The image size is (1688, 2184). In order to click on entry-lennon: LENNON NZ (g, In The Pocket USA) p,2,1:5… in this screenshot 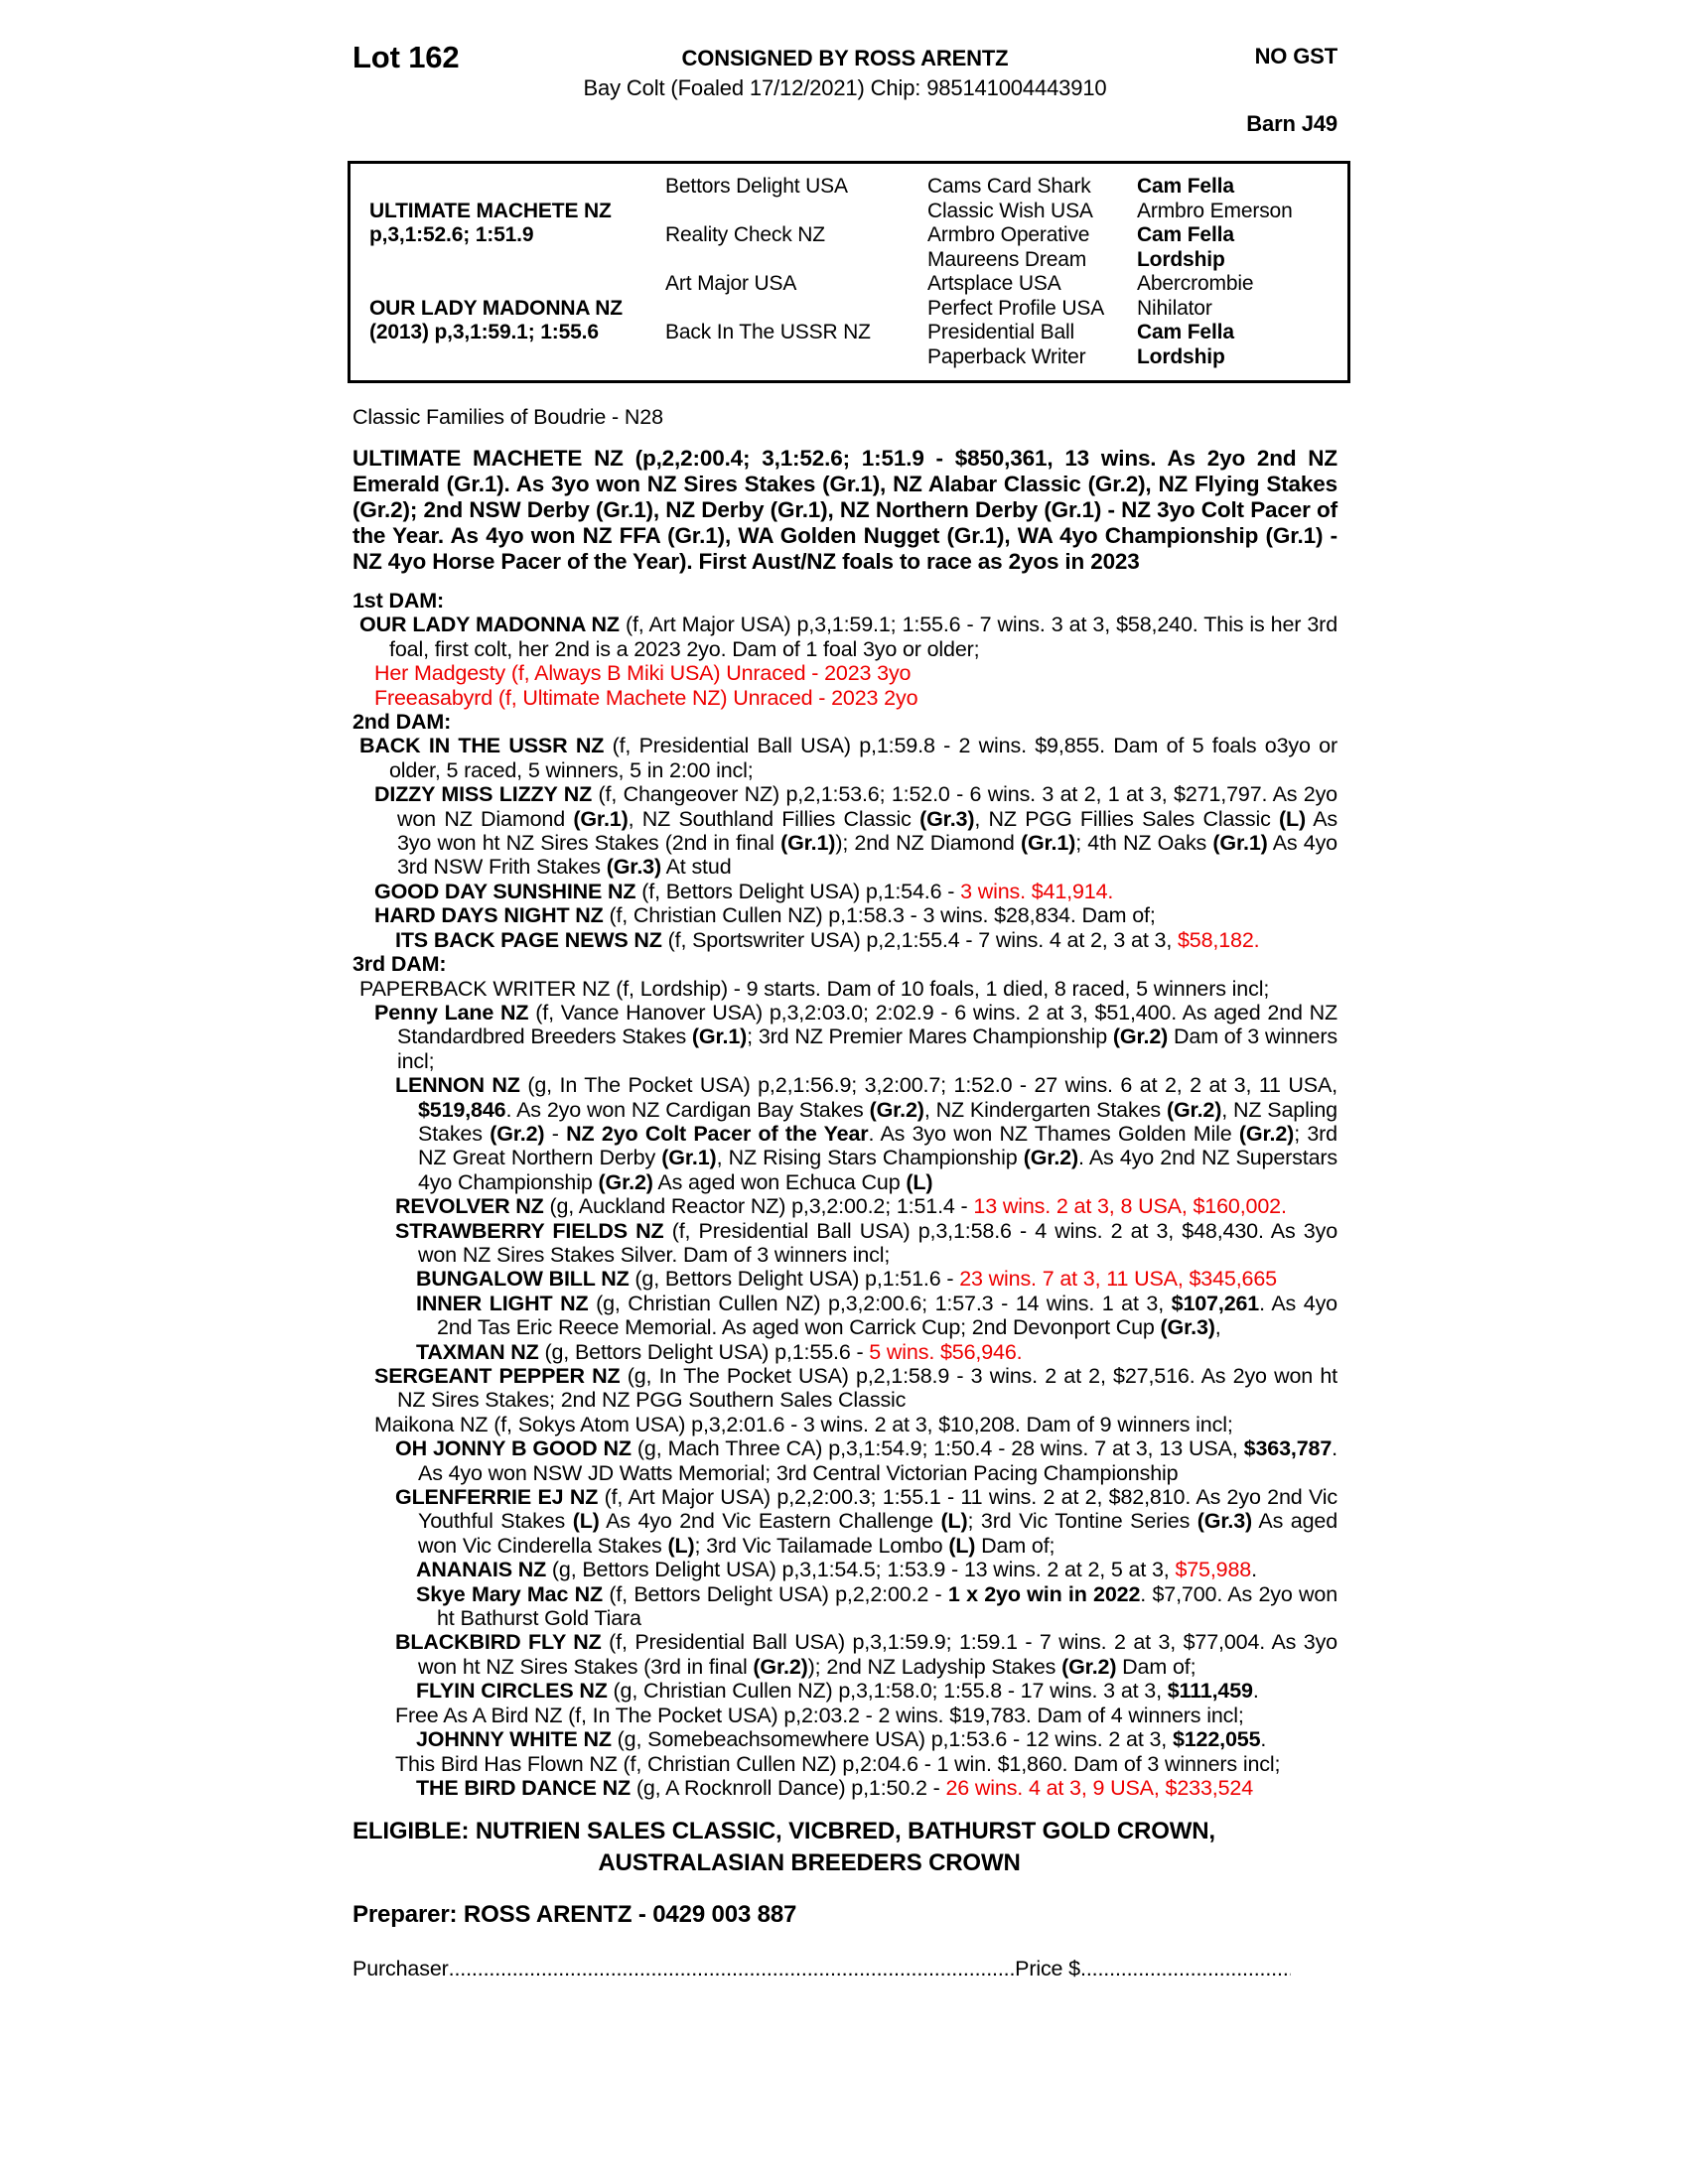, I will do `click(866, 1133)`.